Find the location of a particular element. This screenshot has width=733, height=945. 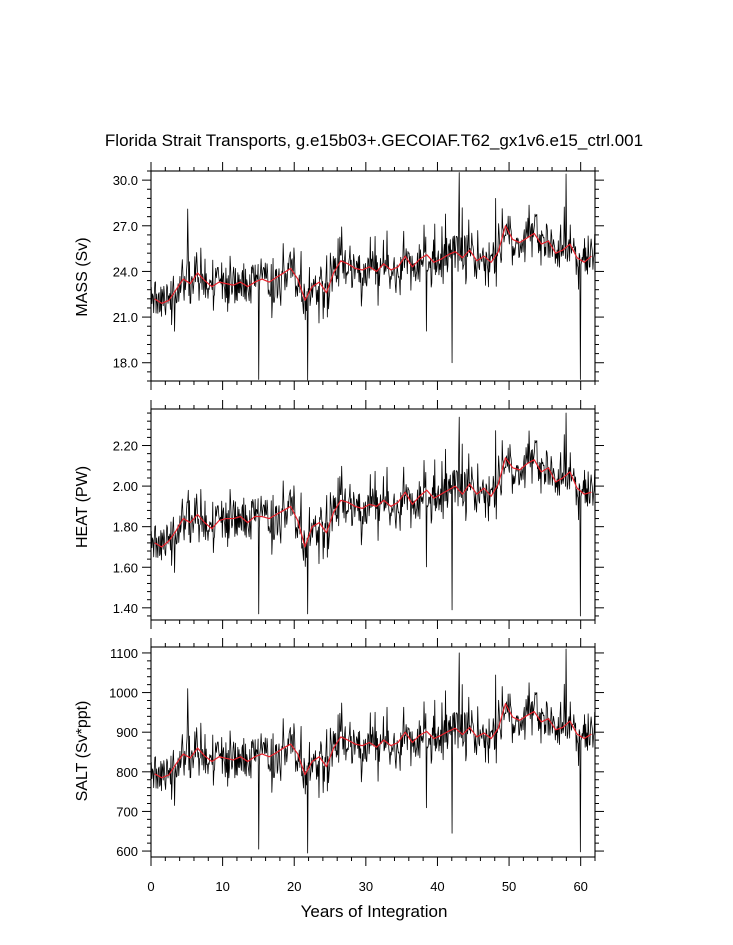

x-tick-label: 20 is located at coordinates (294, 886).